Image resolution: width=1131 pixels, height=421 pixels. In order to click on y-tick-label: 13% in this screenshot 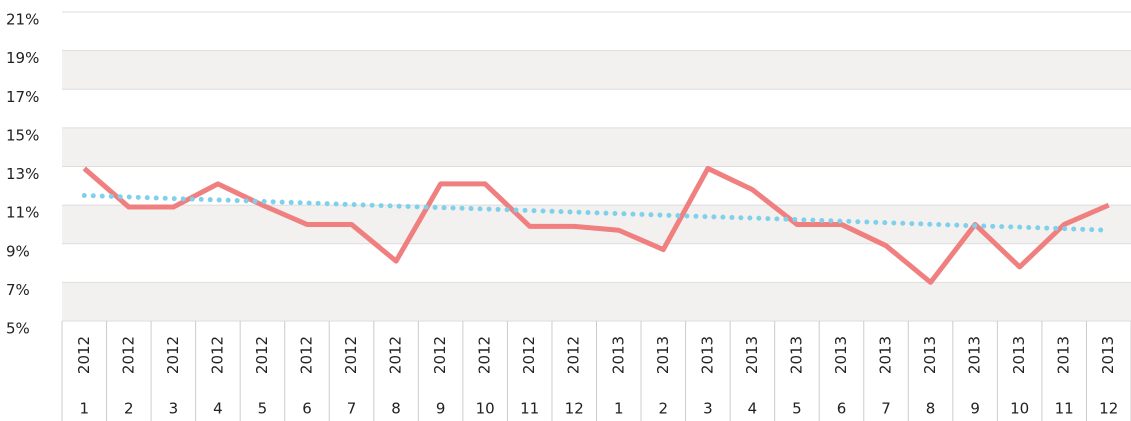, I will do `click(22, 174)`.